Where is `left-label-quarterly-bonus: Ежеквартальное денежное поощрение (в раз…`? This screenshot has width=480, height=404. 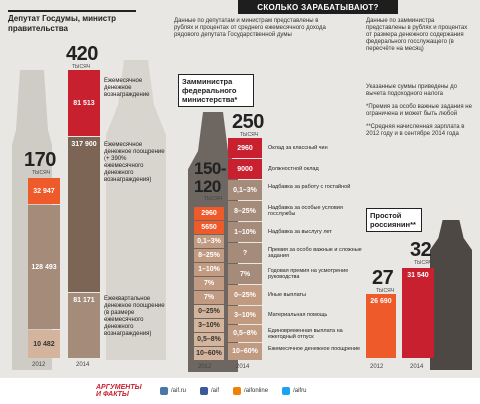 left-label-quarterly-bonus: Ежеквартальное денежное поощрение (в раз… is located at coordinates (134, 316).